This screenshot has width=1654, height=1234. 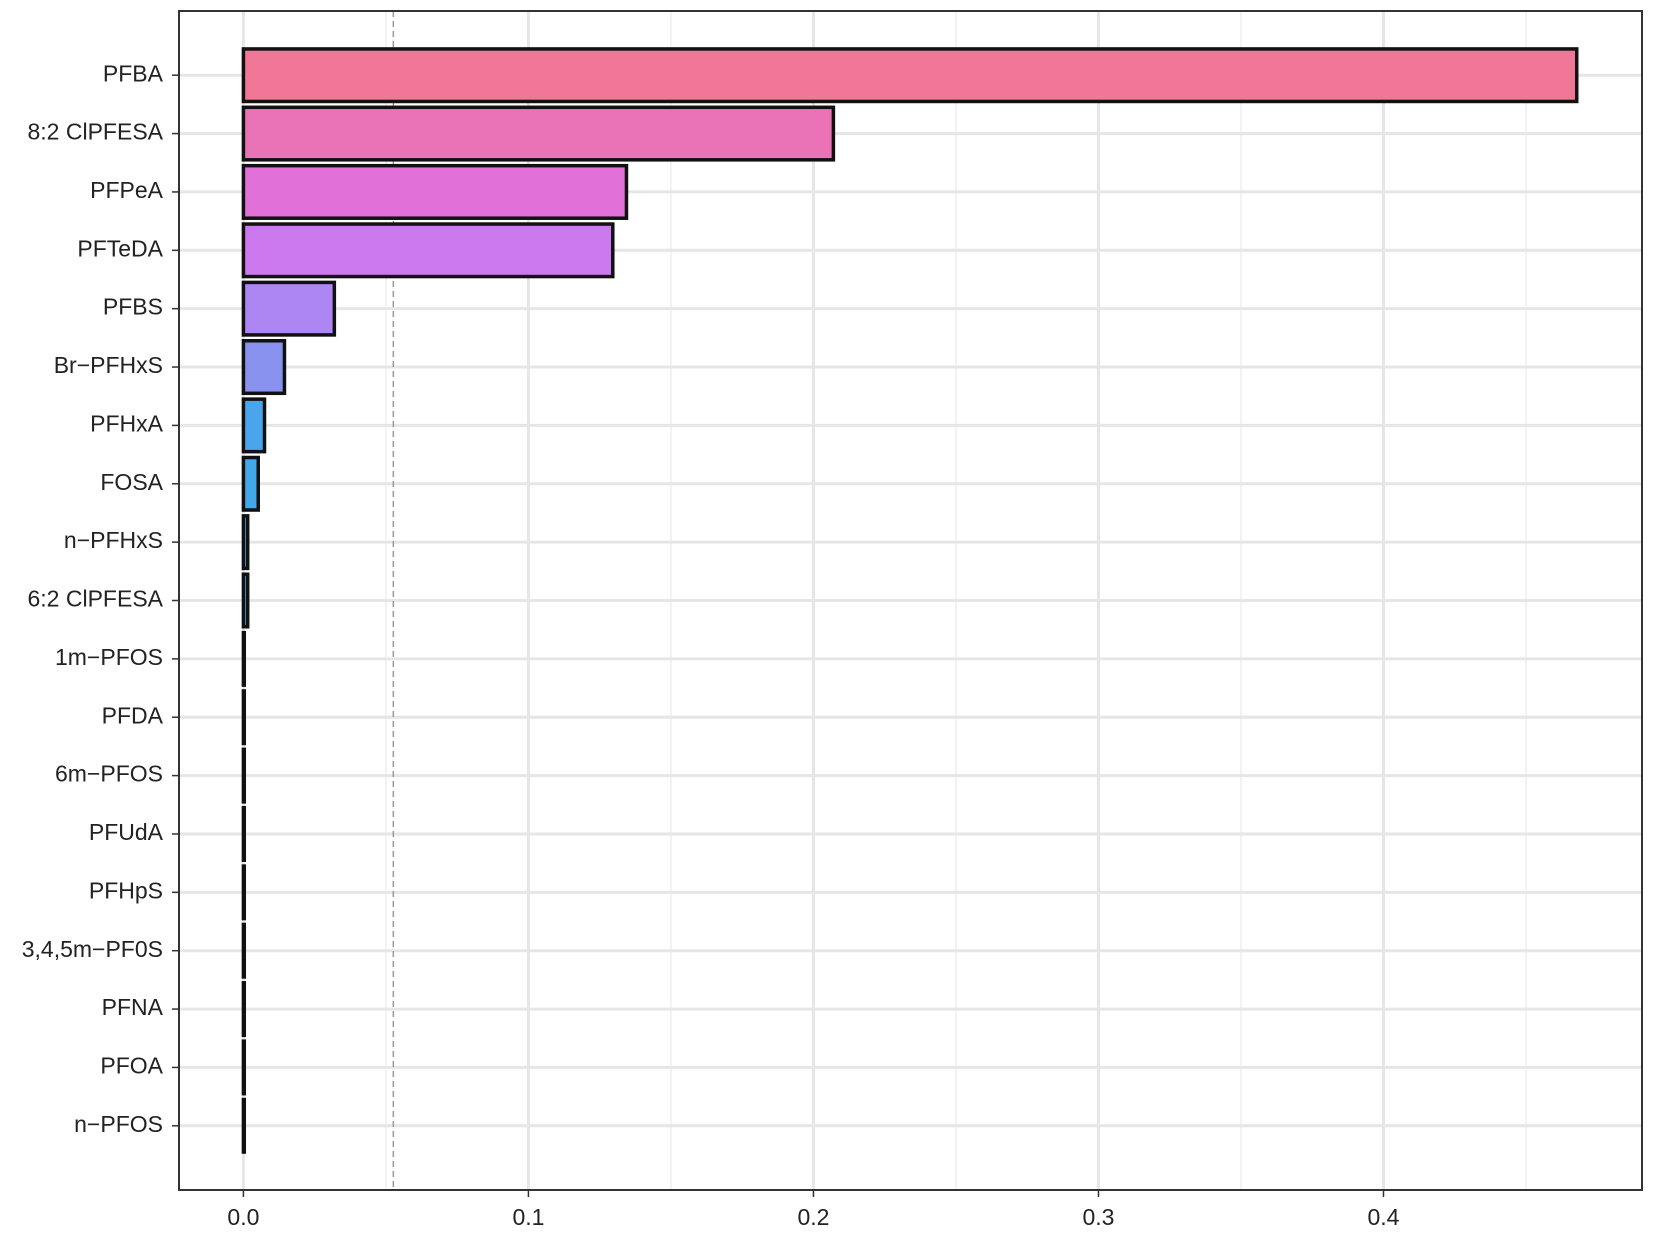 What do you see at coordinates (92, 949) in the screenshot?
I see `y-tick-label: 3,4,5m−PF0S` at bounding box center [92, 949].